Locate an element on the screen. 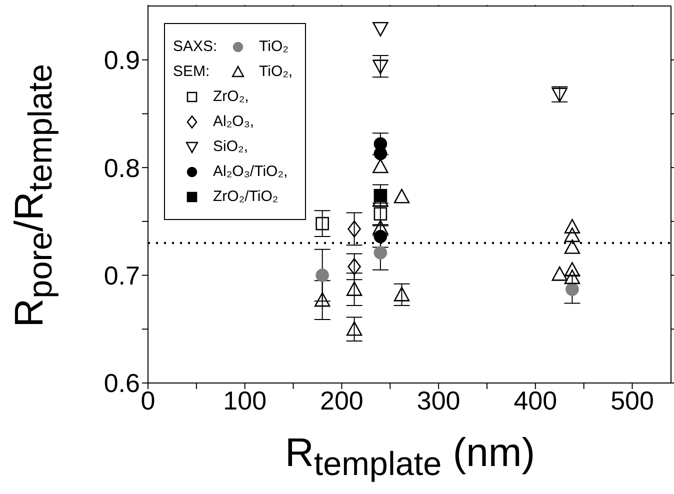  legend-label: TiO₂ is located at coordinates (273, 46).